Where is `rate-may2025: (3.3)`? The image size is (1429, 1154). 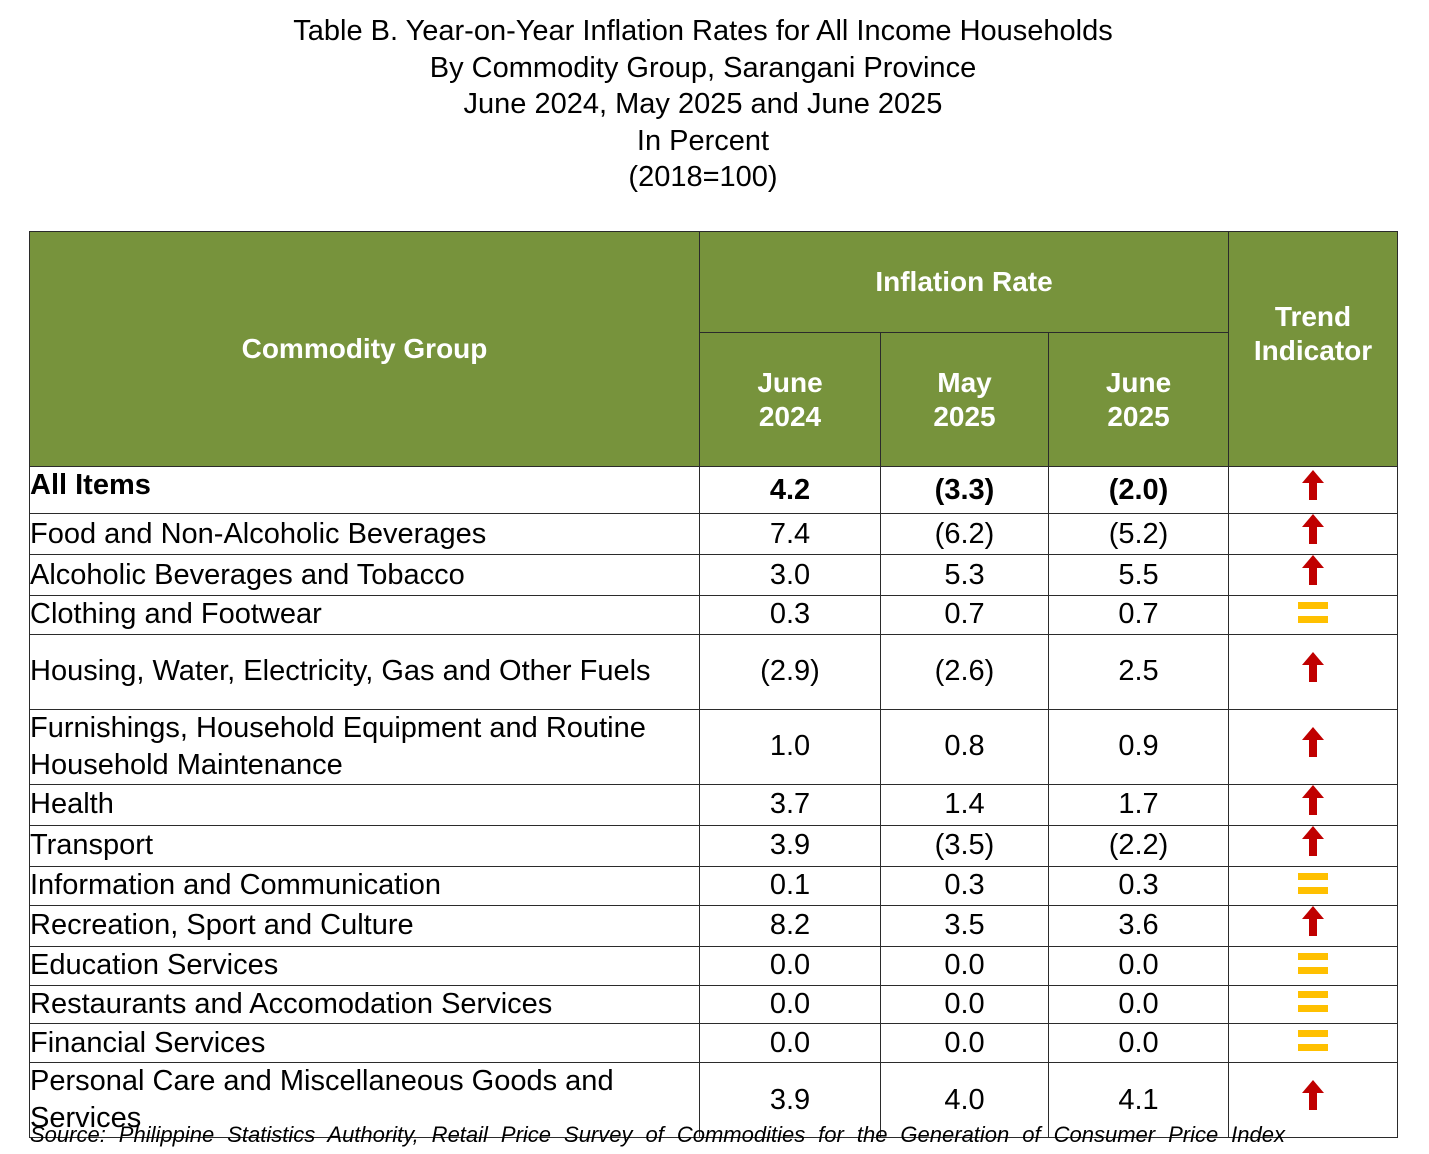
rate-may2025: (3.3) is located at coordinates (964, 490).